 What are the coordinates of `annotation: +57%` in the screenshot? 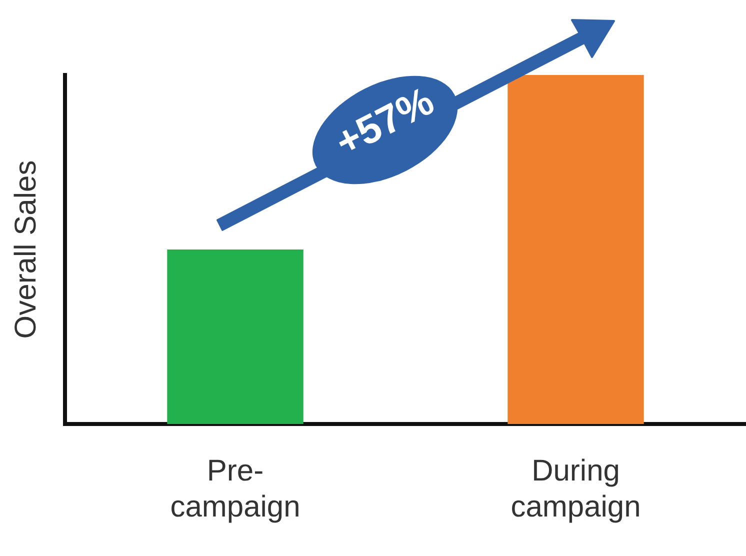 It's located at (385, 123).